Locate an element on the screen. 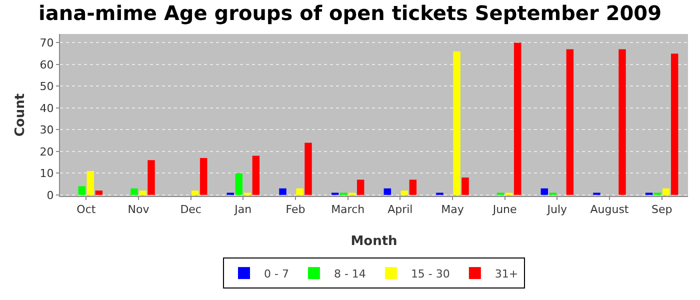 This screenshot has height=300, width=700. x-axis-title: Month is located at coordinates (374, 241).